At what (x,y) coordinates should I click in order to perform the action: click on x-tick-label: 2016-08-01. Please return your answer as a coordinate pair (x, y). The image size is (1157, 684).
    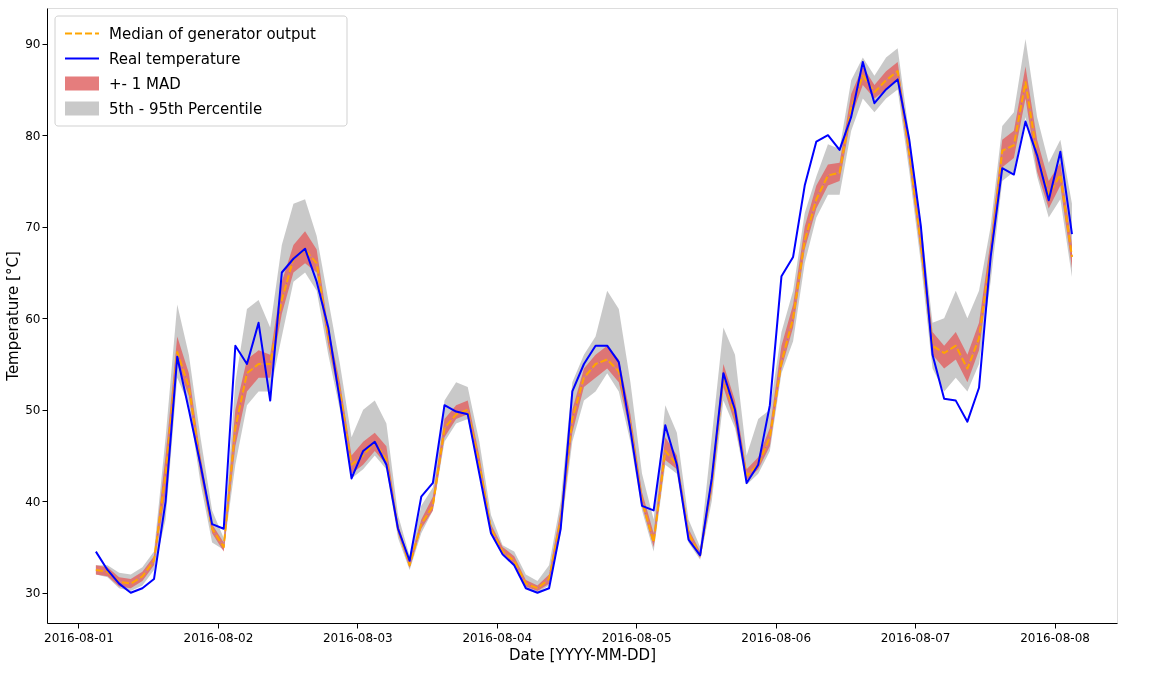
    Looking at the image, I should click on (79, 637).